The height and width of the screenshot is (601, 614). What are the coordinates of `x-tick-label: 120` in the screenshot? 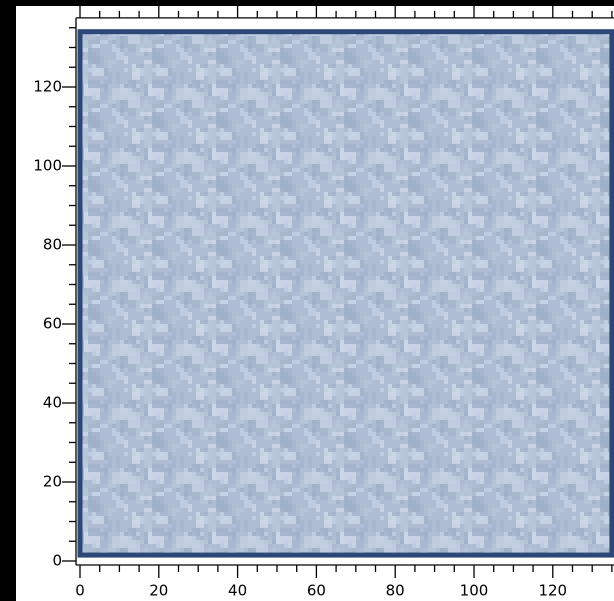 It's located at (552, 591).